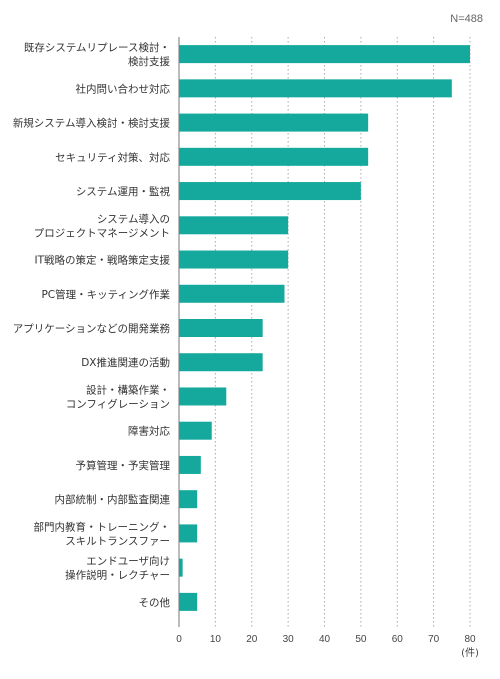 The image size is (500, 679). Describe the element at coordinates (102, 526) in the screenshot. I see `category-label: 部門内教育・トレーニング・` at that location.